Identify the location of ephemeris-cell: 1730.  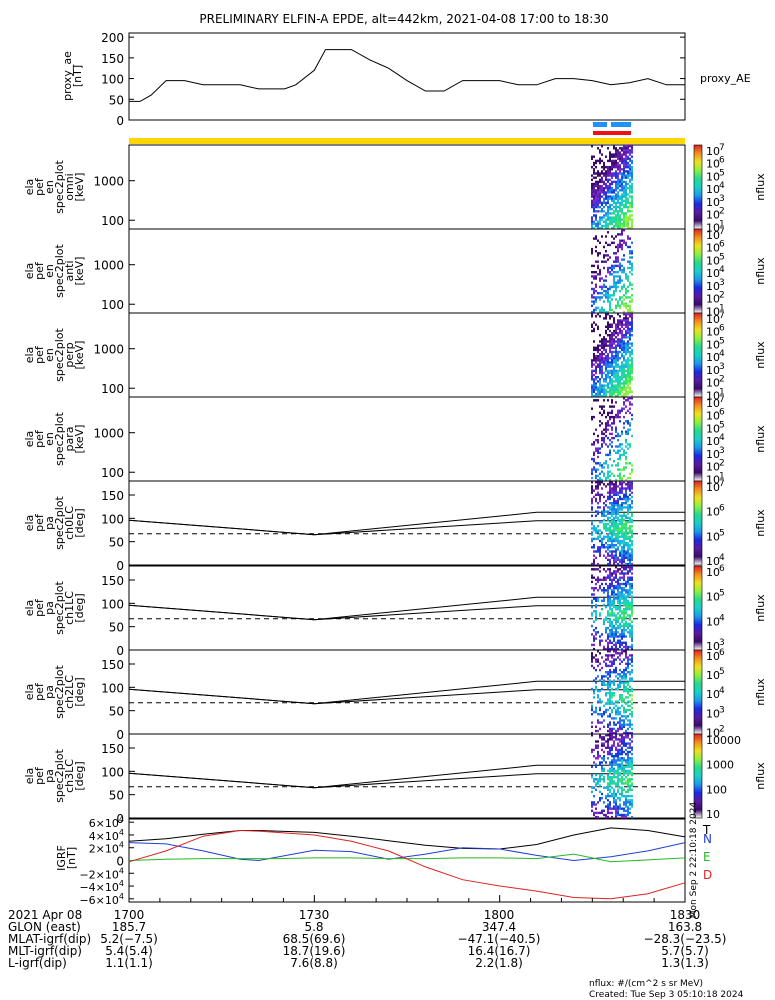
(314, 915).